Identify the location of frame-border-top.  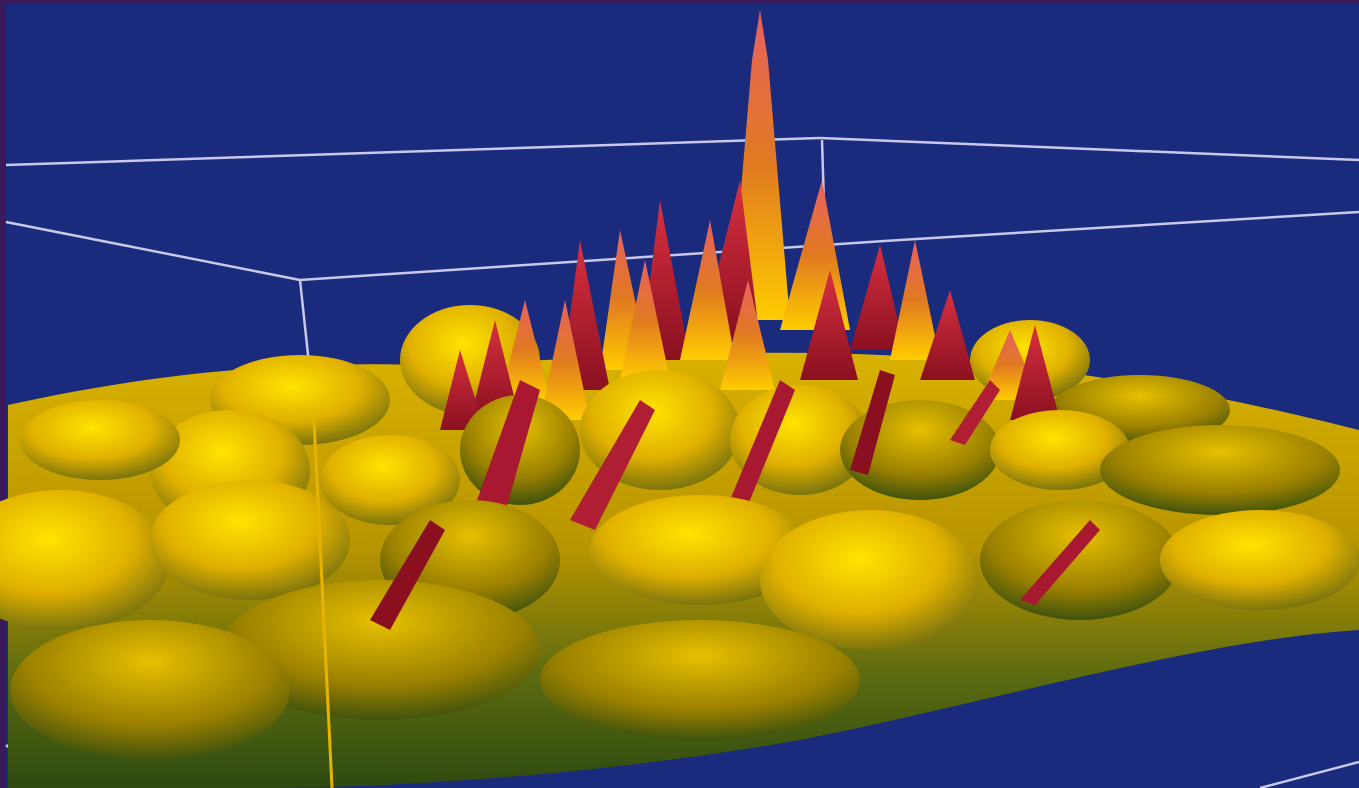
(679, 2).